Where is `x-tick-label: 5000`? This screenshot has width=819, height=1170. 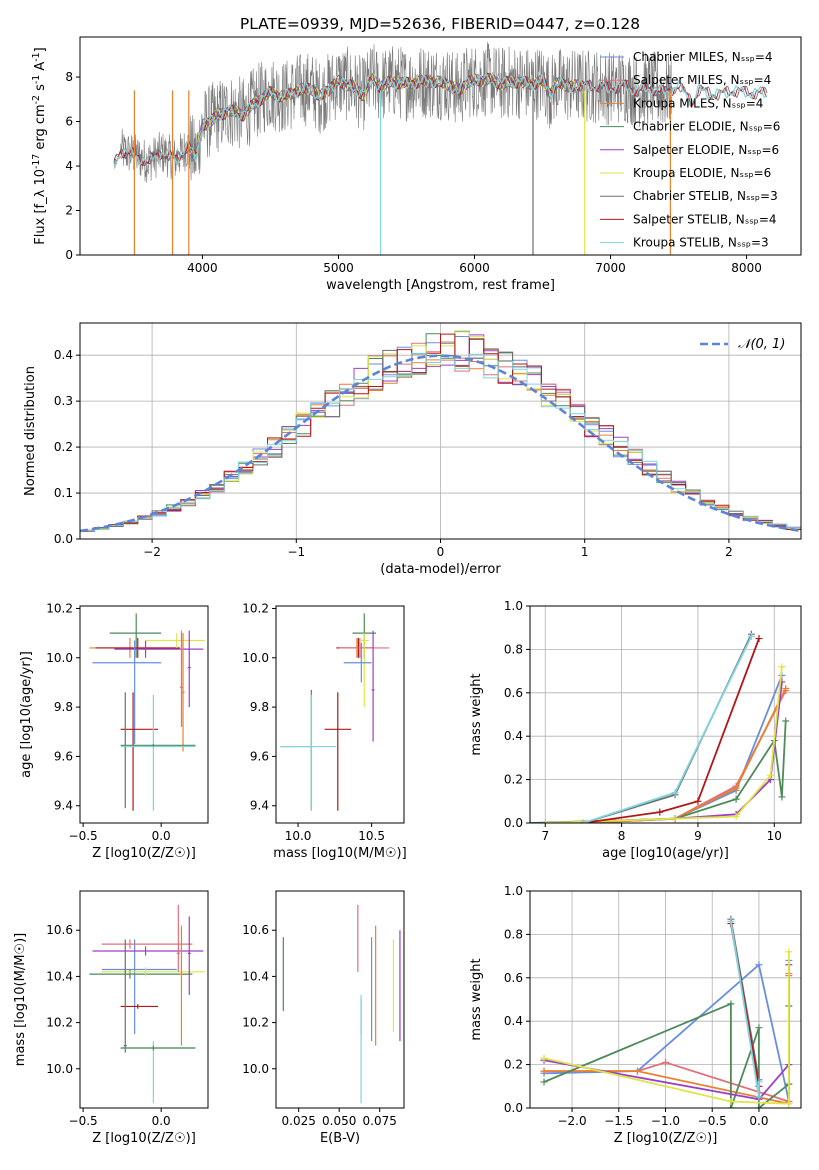 x-tick-label: 5000 is located at coordinates (338, 268).